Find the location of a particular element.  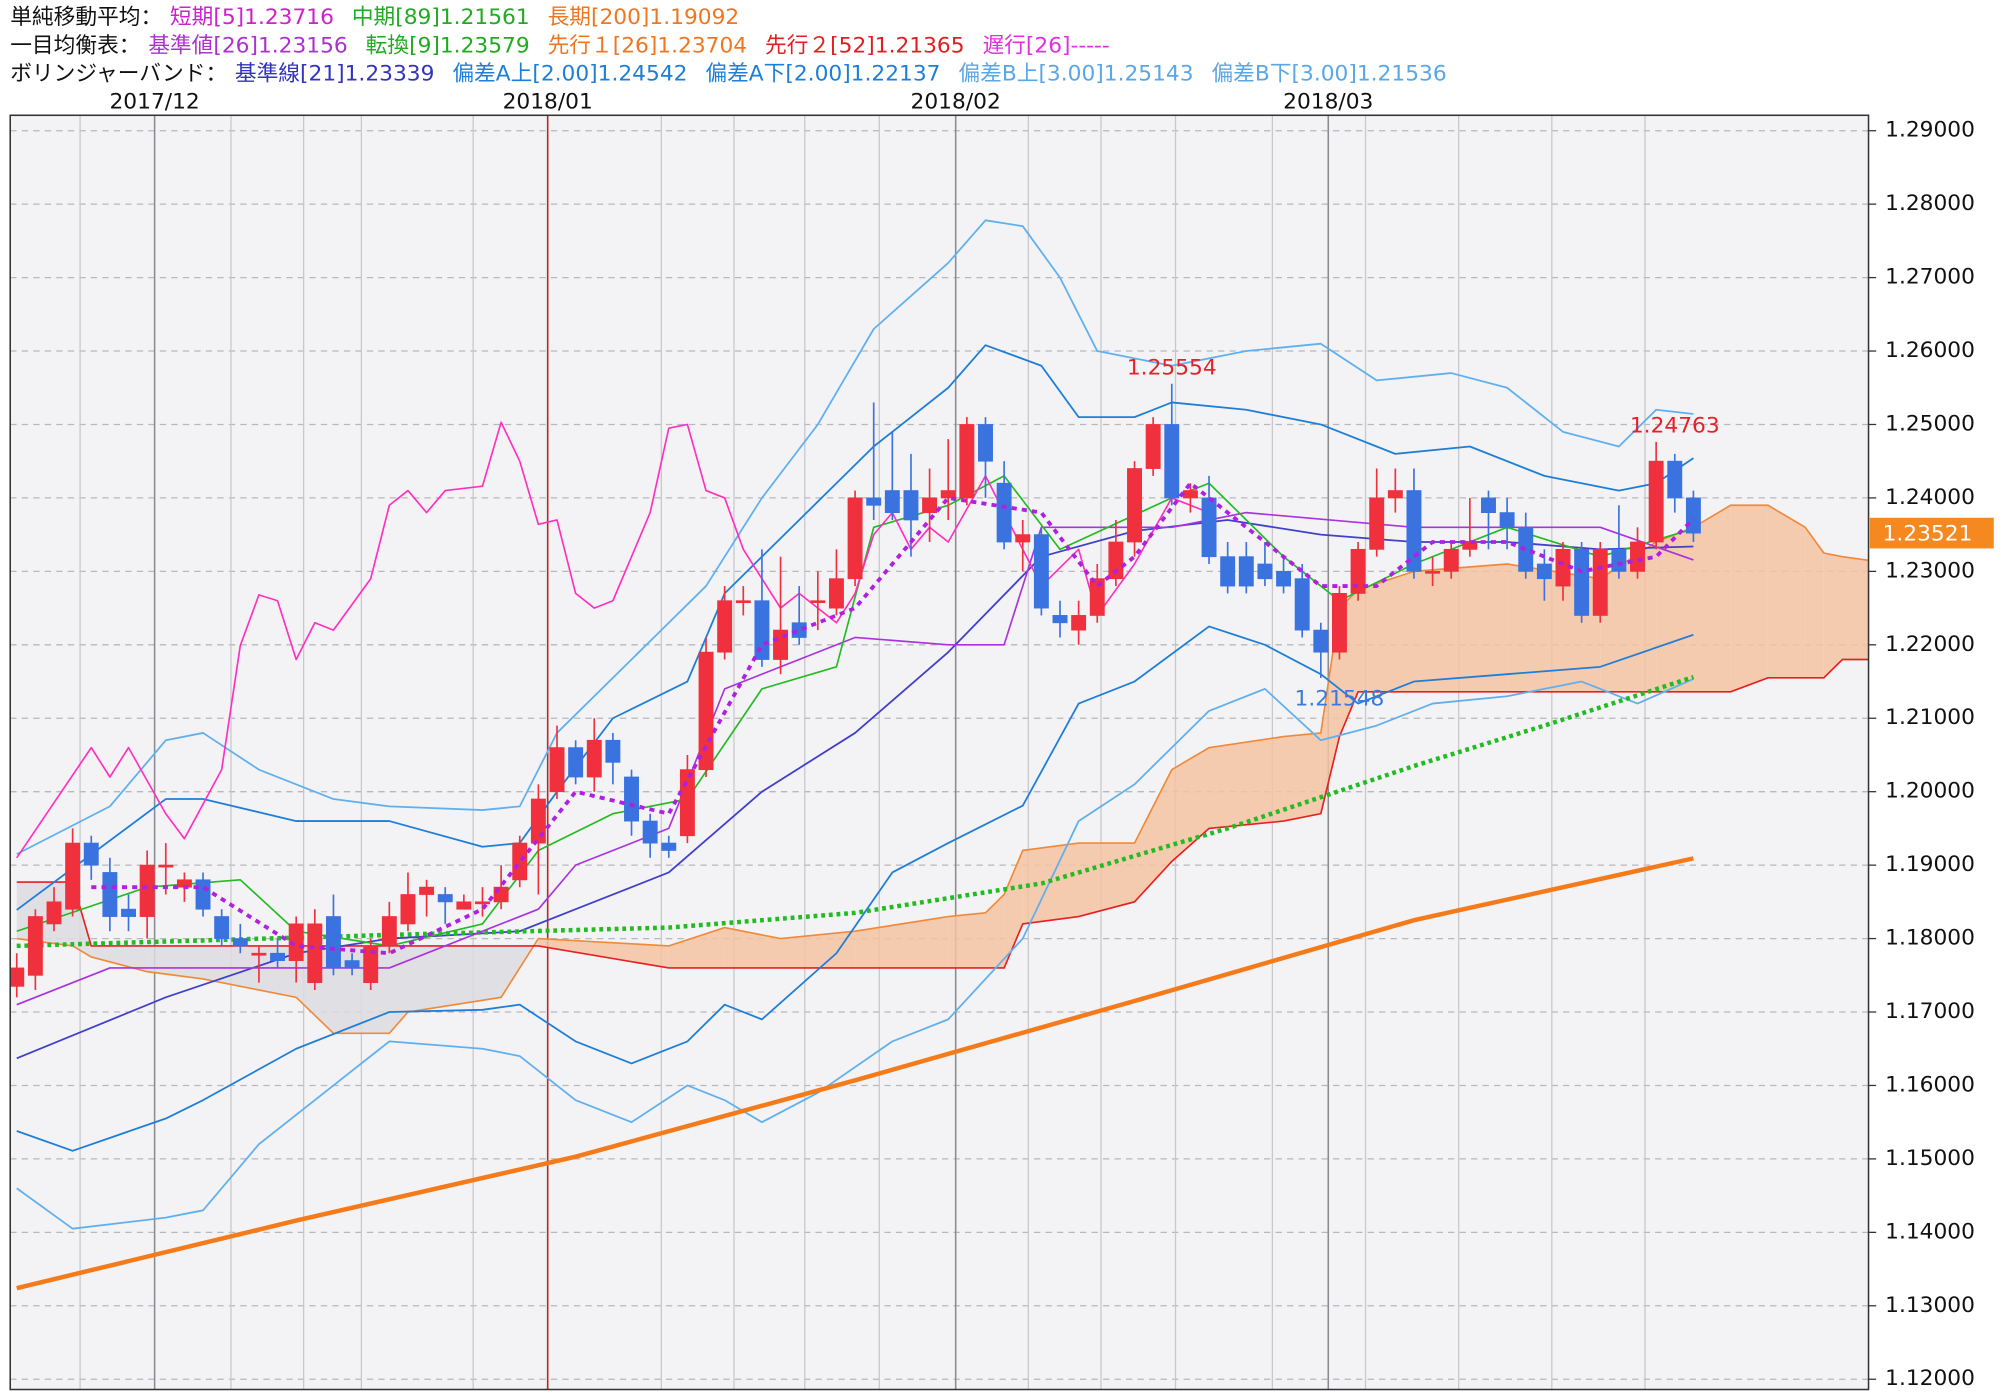

x-tick-label: 2018/03 is located at coordinates (1328, 102).